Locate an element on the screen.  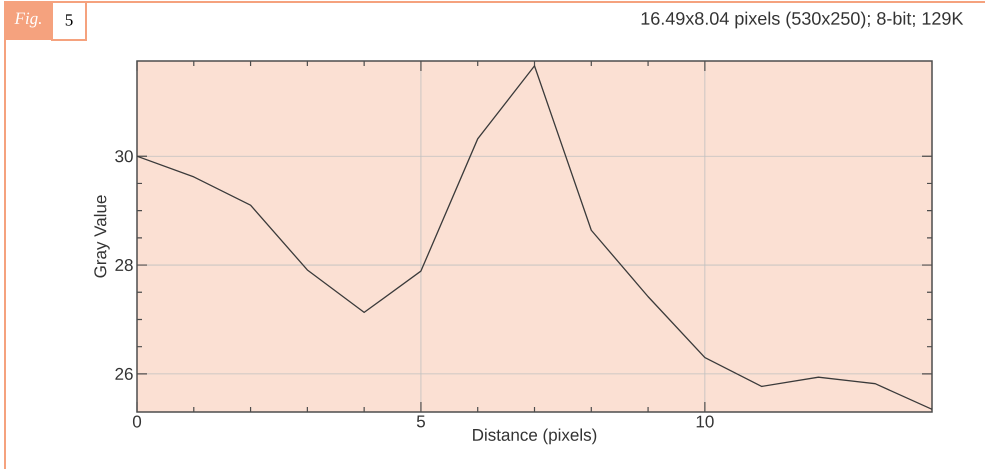
y-tick-label: 26 is located at coordinates (124, 374).